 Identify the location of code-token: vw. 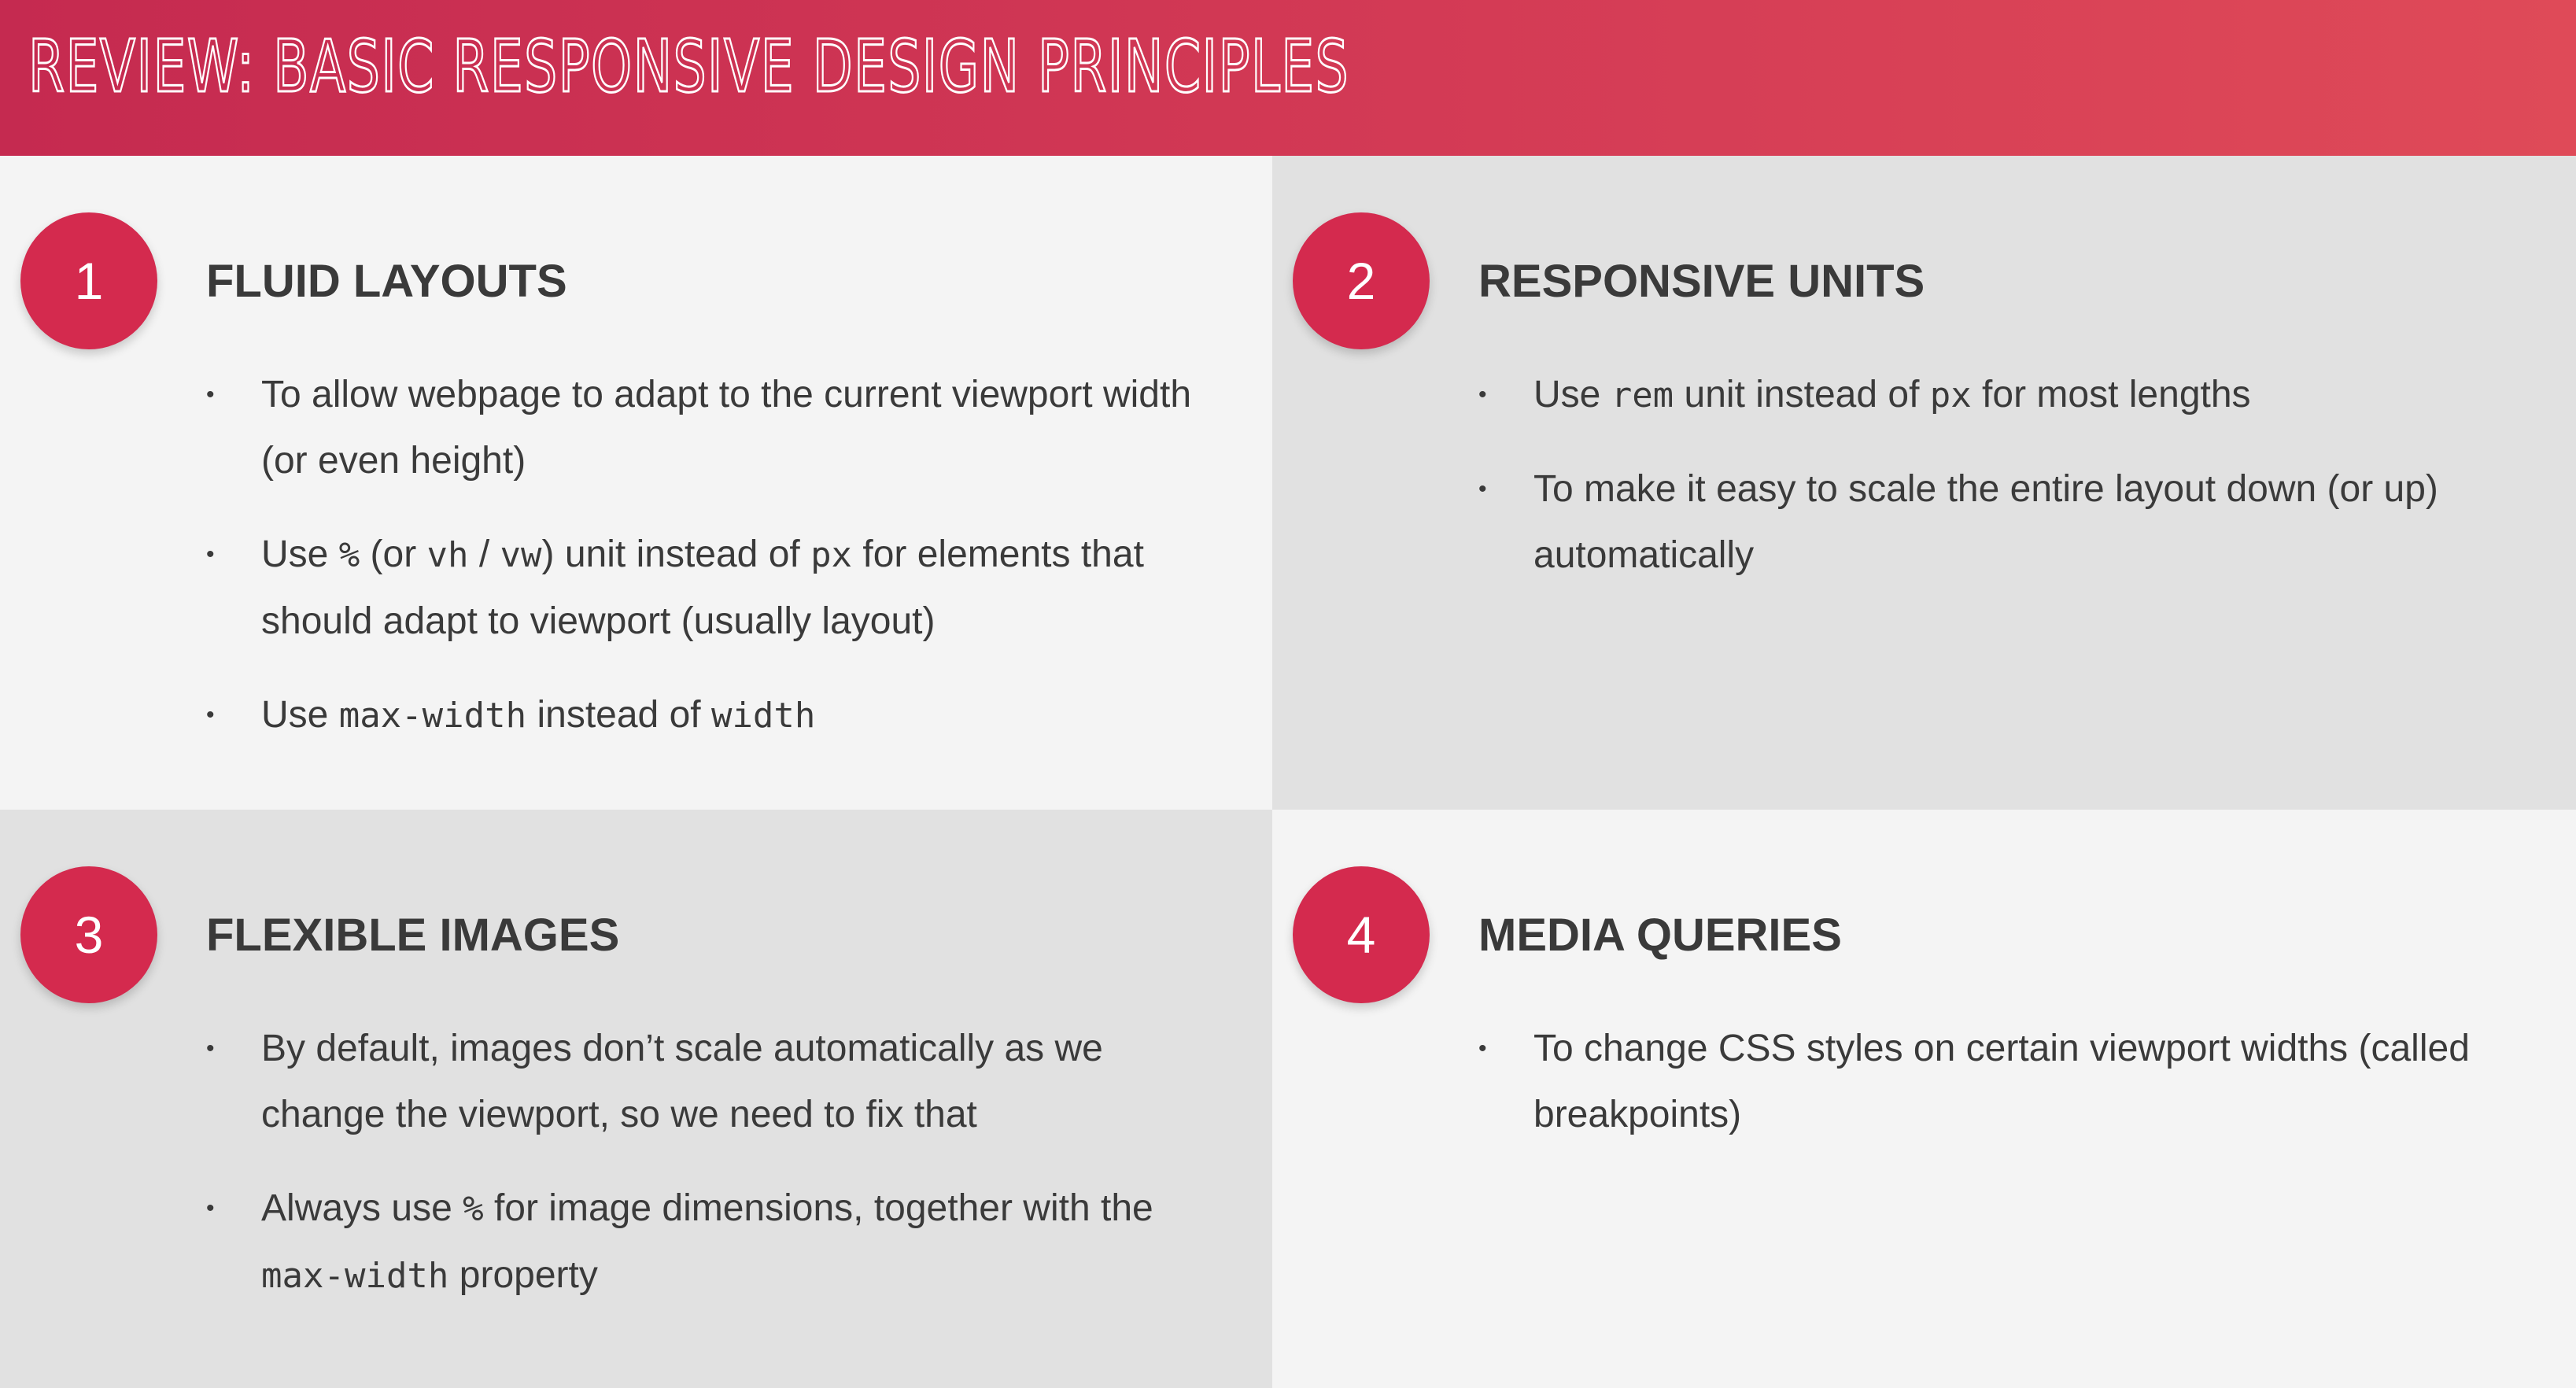
(521, 555).